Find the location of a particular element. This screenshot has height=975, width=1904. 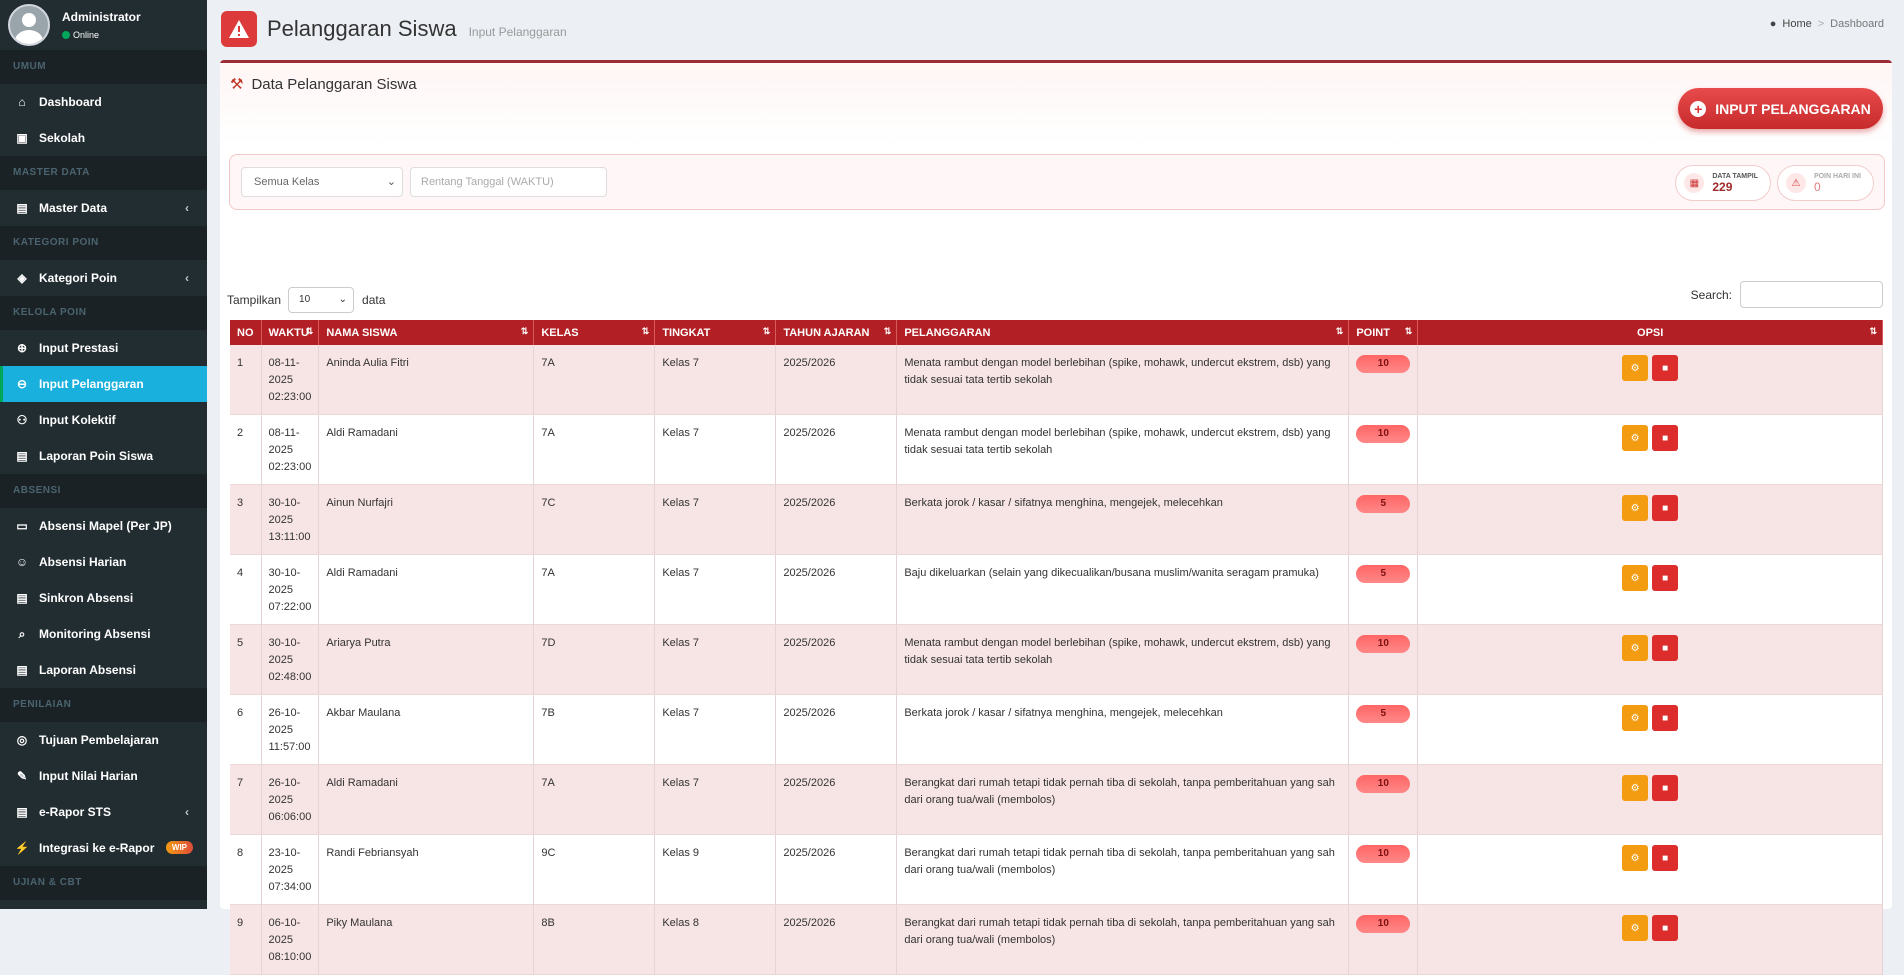

kelas-select: Semua Kelas ⌄ is located at coordinates (322, 182).